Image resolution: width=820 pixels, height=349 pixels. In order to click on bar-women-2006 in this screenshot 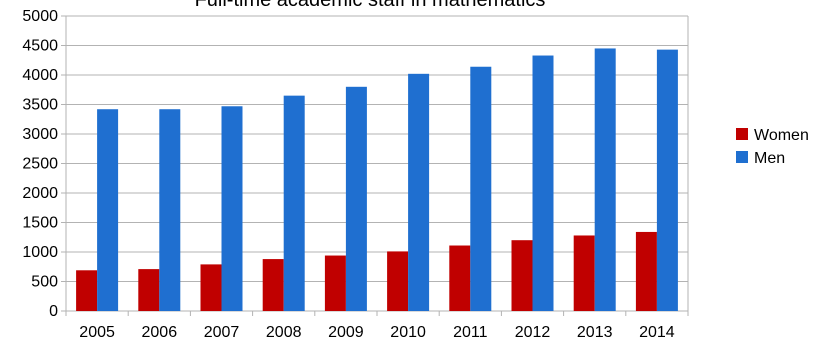, I will do `click(149, 290)`.